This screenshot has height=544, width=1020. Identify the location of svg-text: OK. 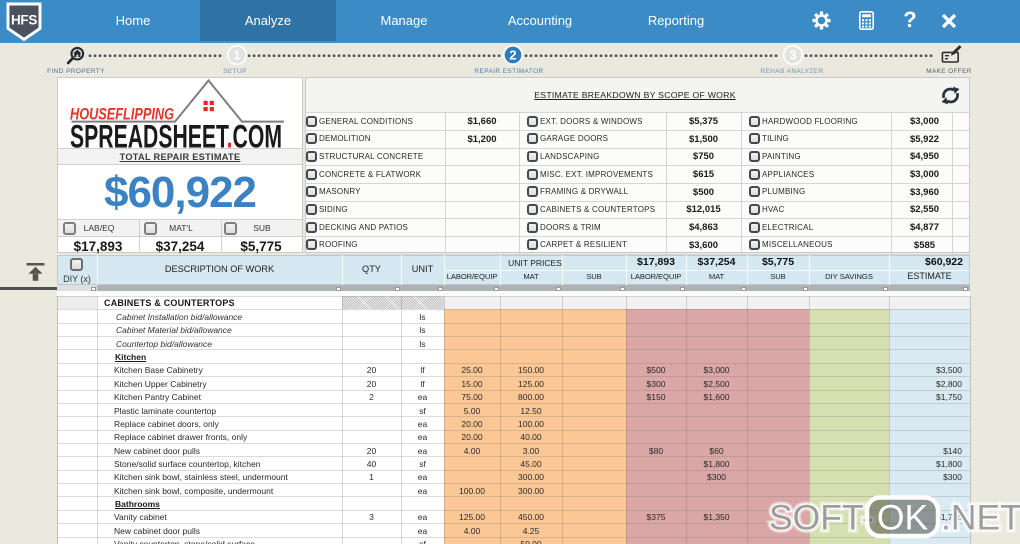
(903, 518).